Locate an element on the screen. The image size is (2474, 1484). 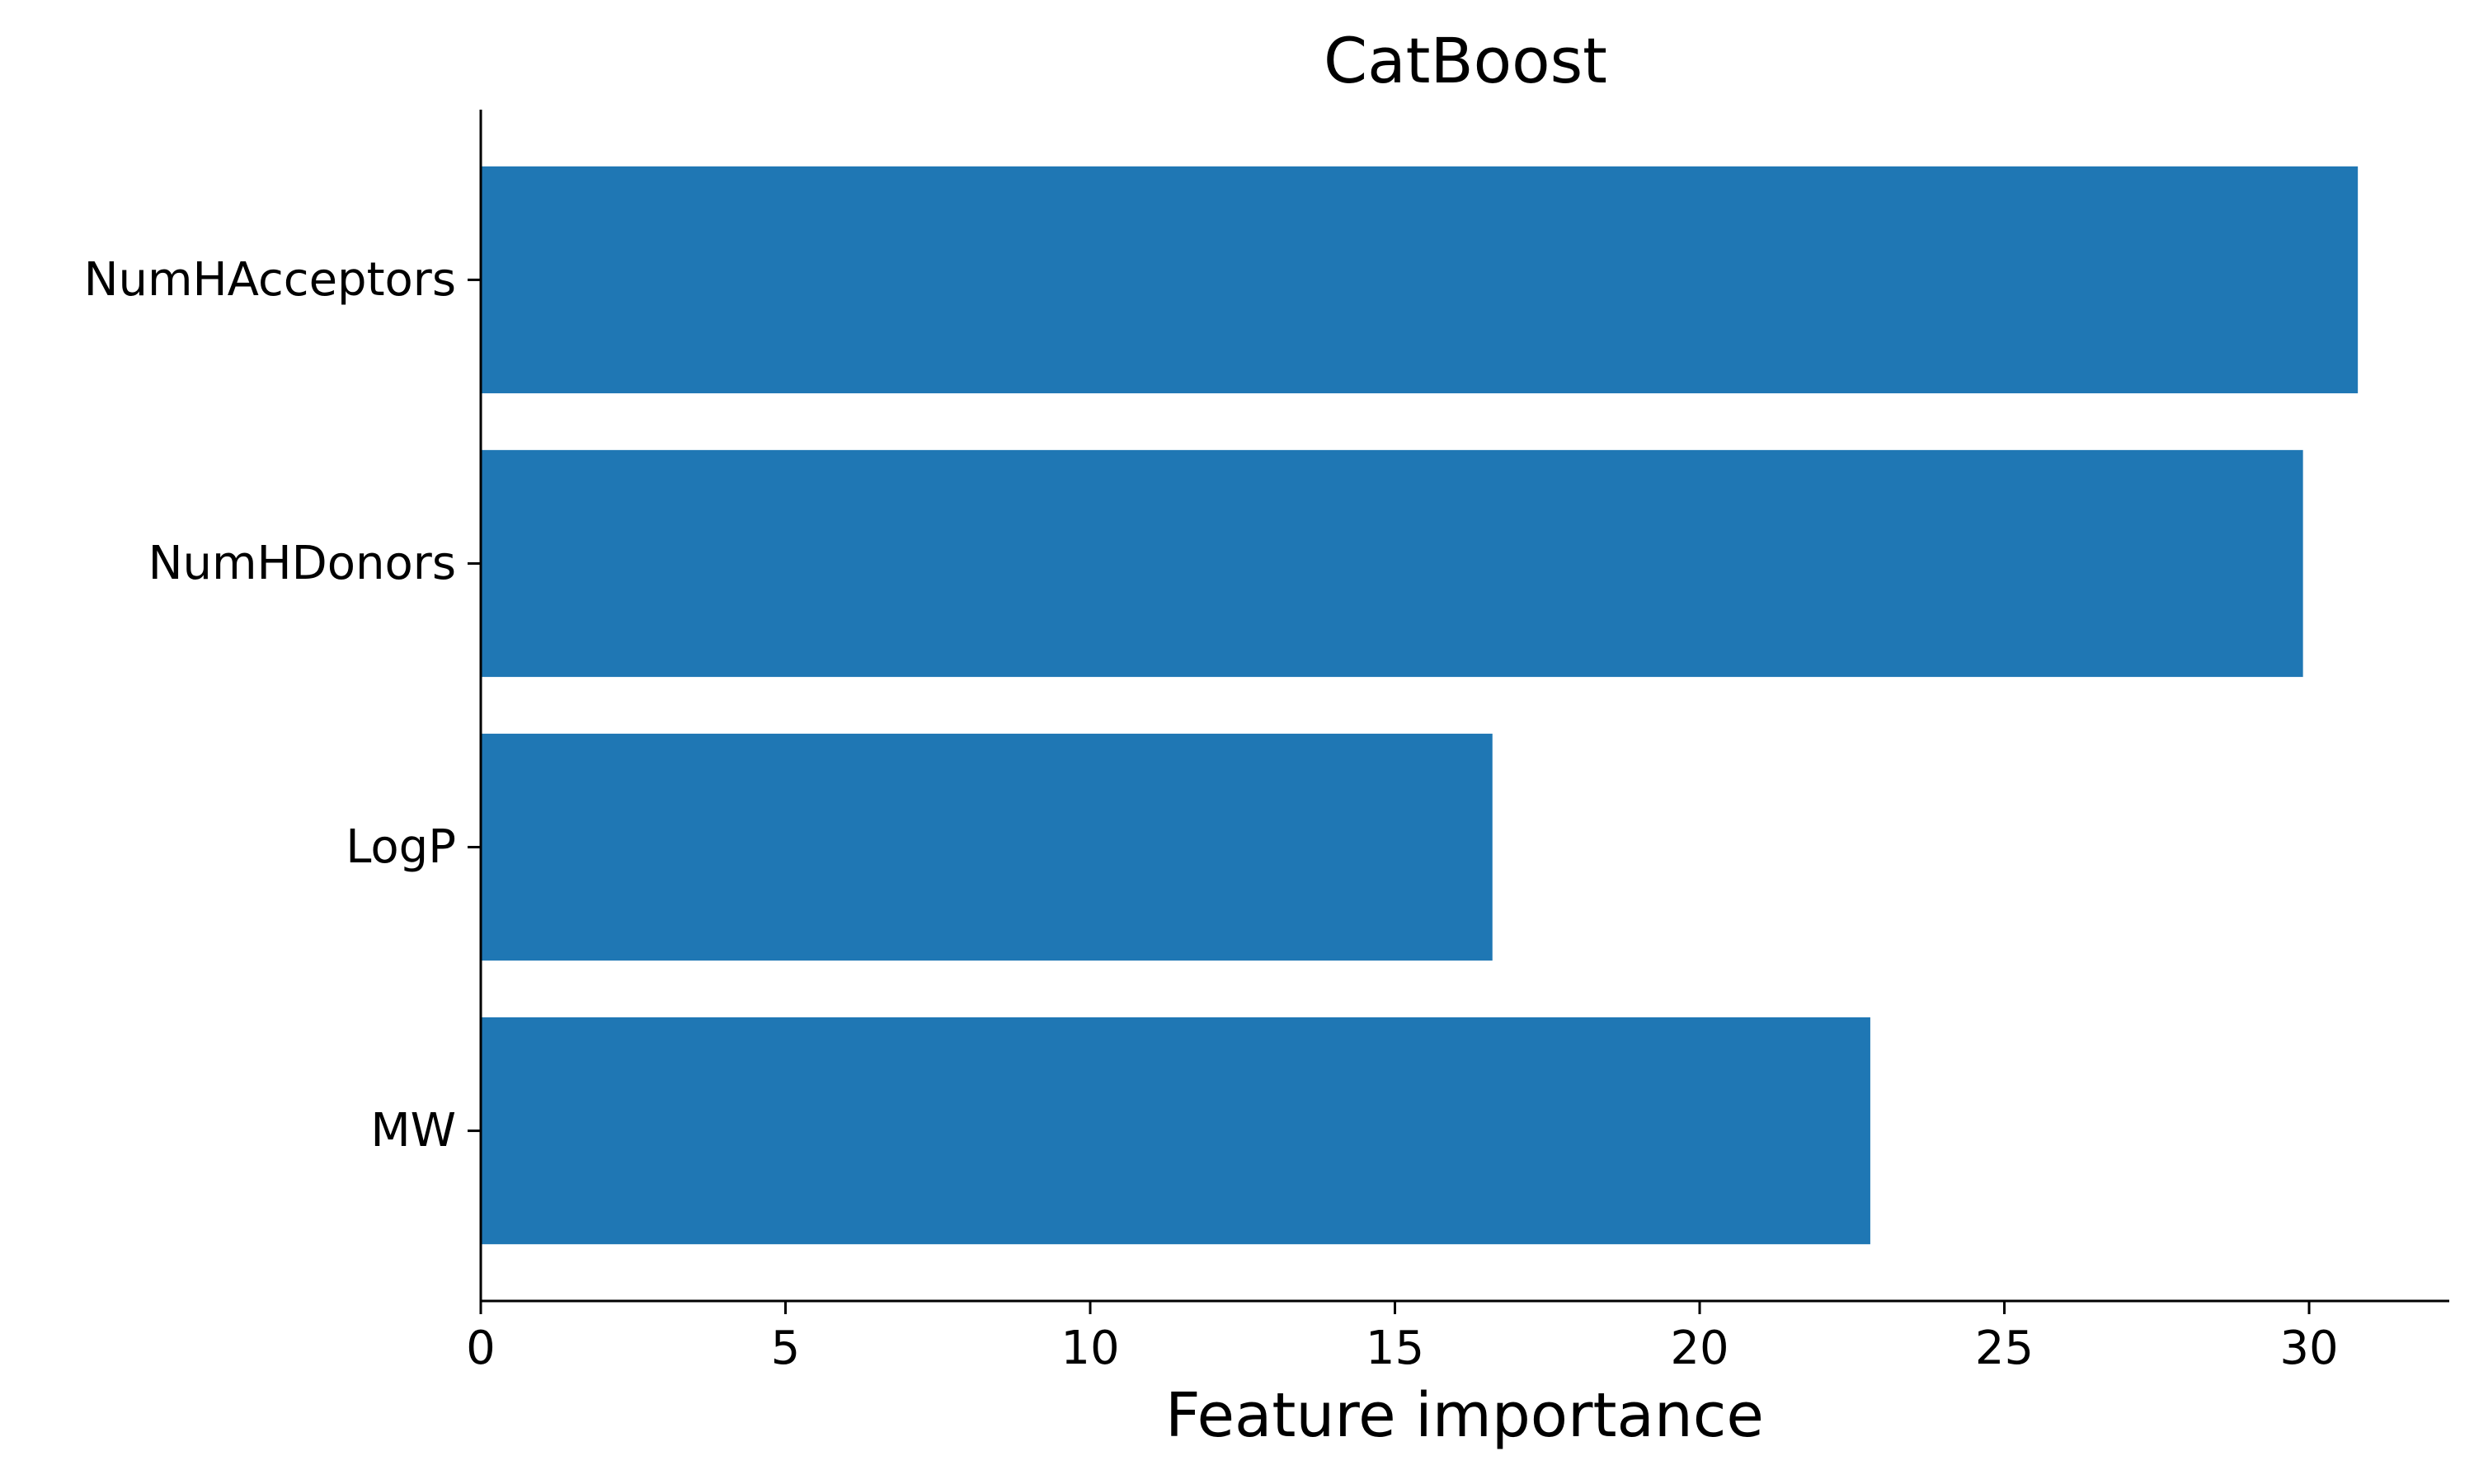
bar-mw is located at coordinates (1175, 1131).